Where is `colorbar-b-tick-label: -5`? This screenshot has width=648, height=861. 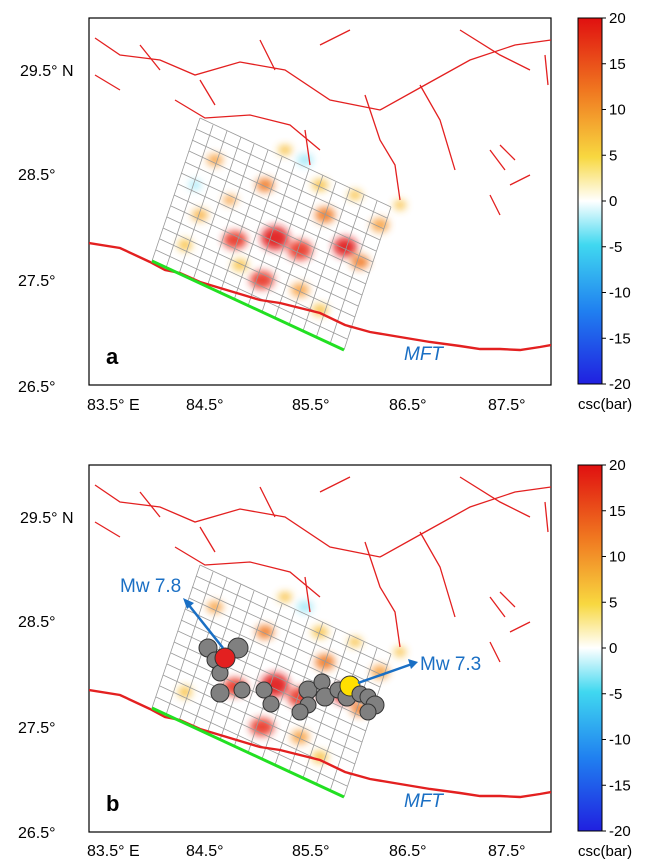 colorbar-b-tick-label: -5 is located at coordinates (615, 694).